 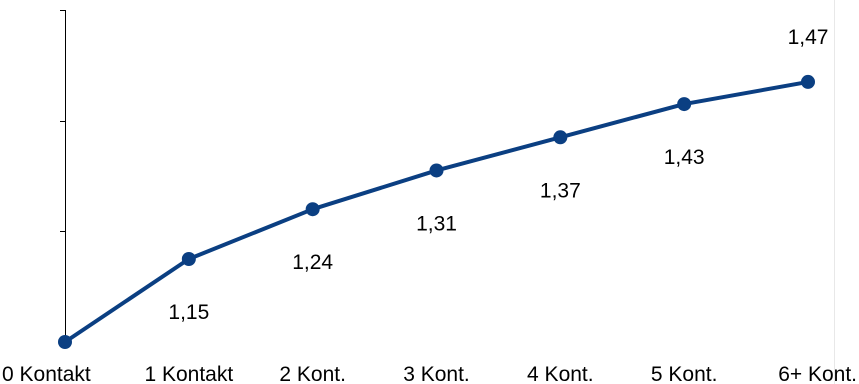 I want to click on data-label-2: 1,24, so click(x=312, y=262).